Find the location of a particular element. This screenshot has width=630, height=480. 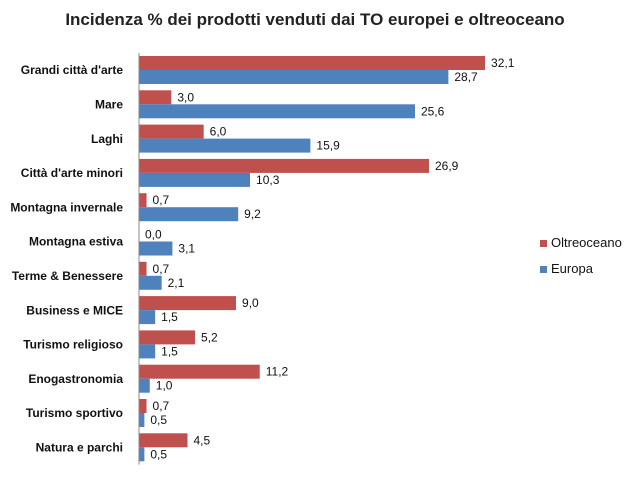

category-label: Montagna estiva is located at coordinates (76, 242).